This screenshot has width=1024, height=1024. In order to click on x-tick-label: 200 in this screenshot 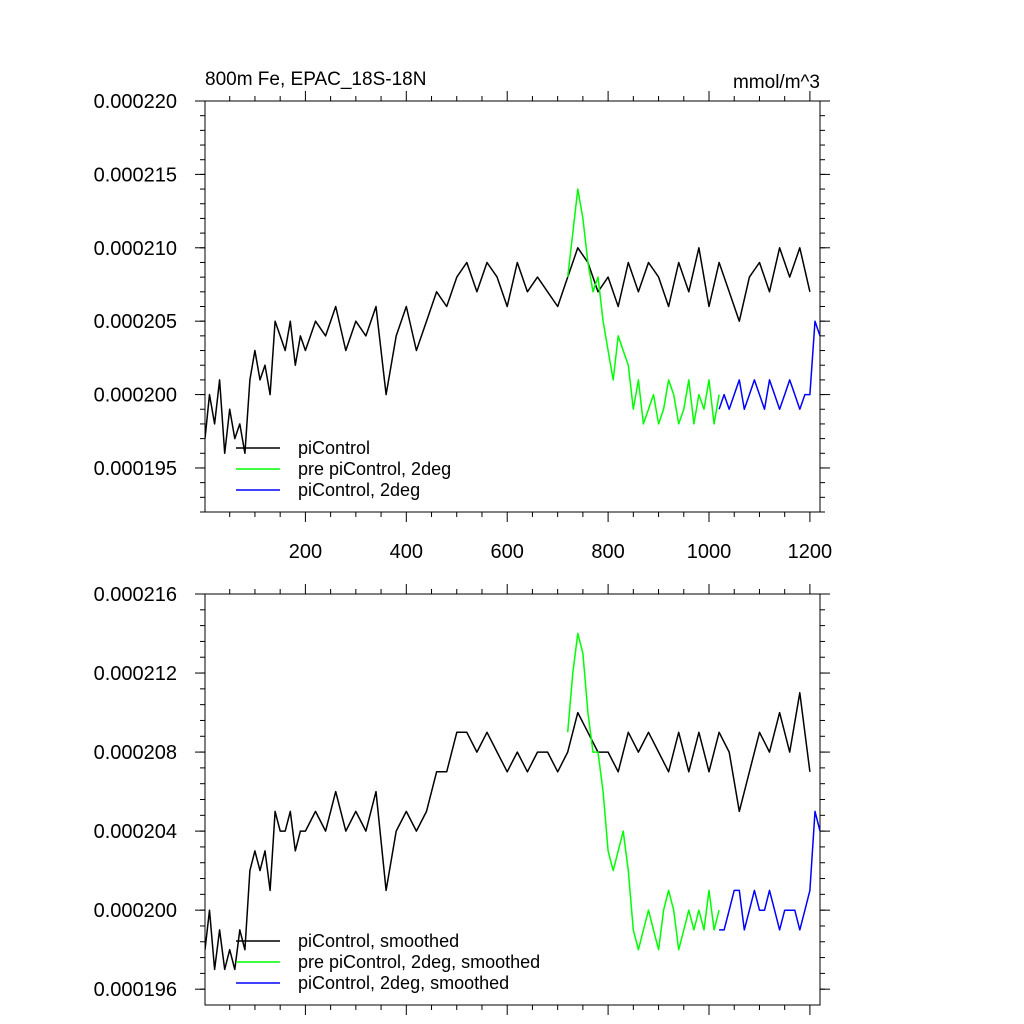, I will do `click(305, 552)`.